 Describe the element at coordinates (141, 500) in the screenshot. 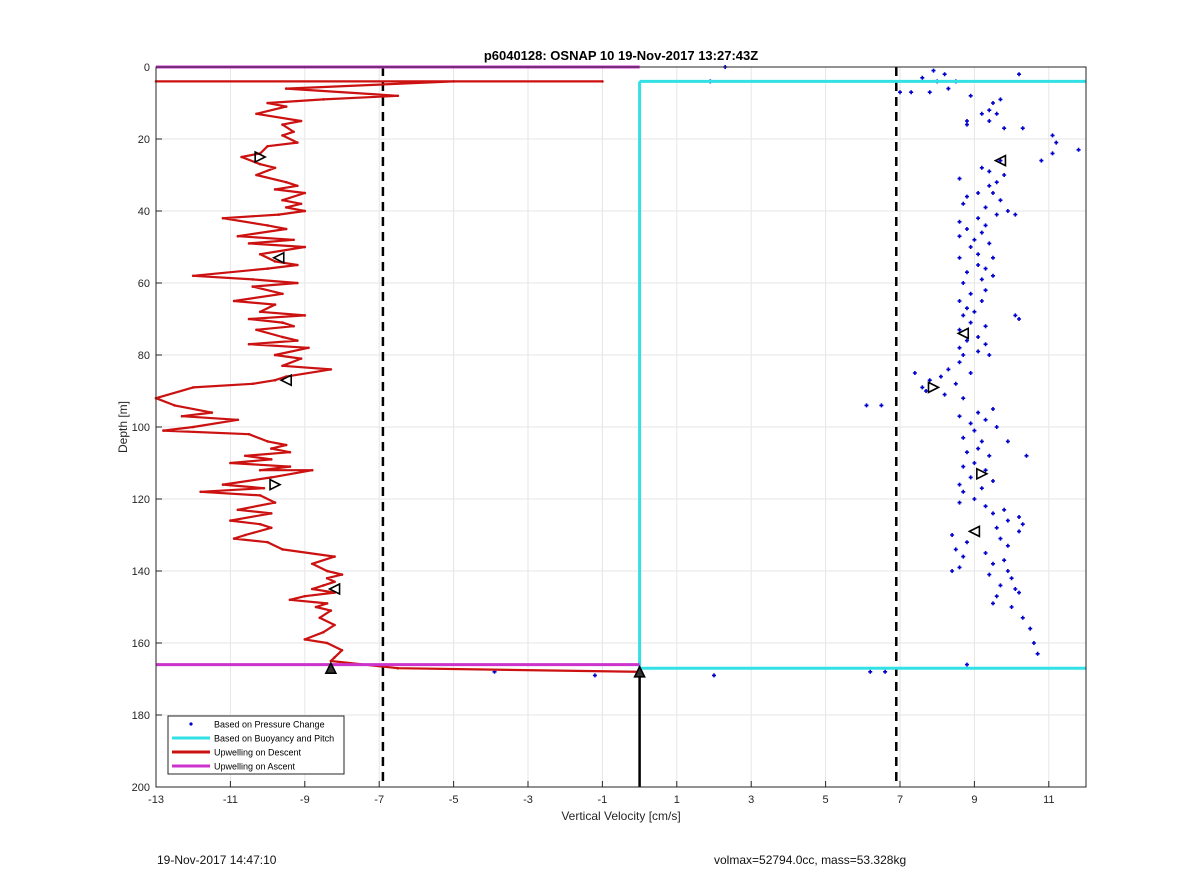

I see `y-tick-label: 120` at that location.